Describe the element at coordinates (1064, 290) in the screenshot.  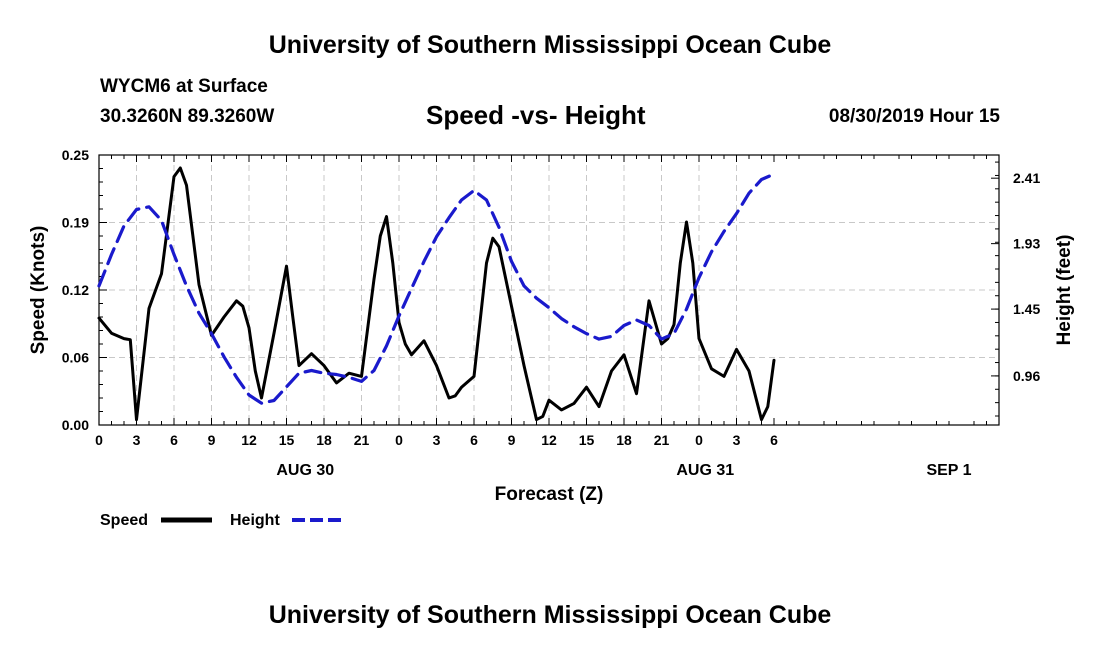
I see `y2-axis-label: Height (feet)` at that location.